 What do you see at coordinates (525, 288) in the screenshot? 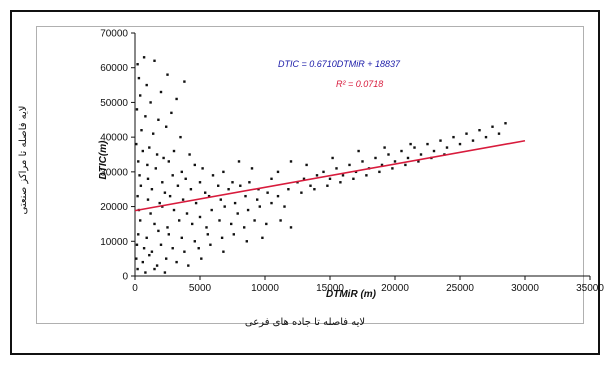
I see `x-tick-label: 30000` at bounding box center [525, 288].